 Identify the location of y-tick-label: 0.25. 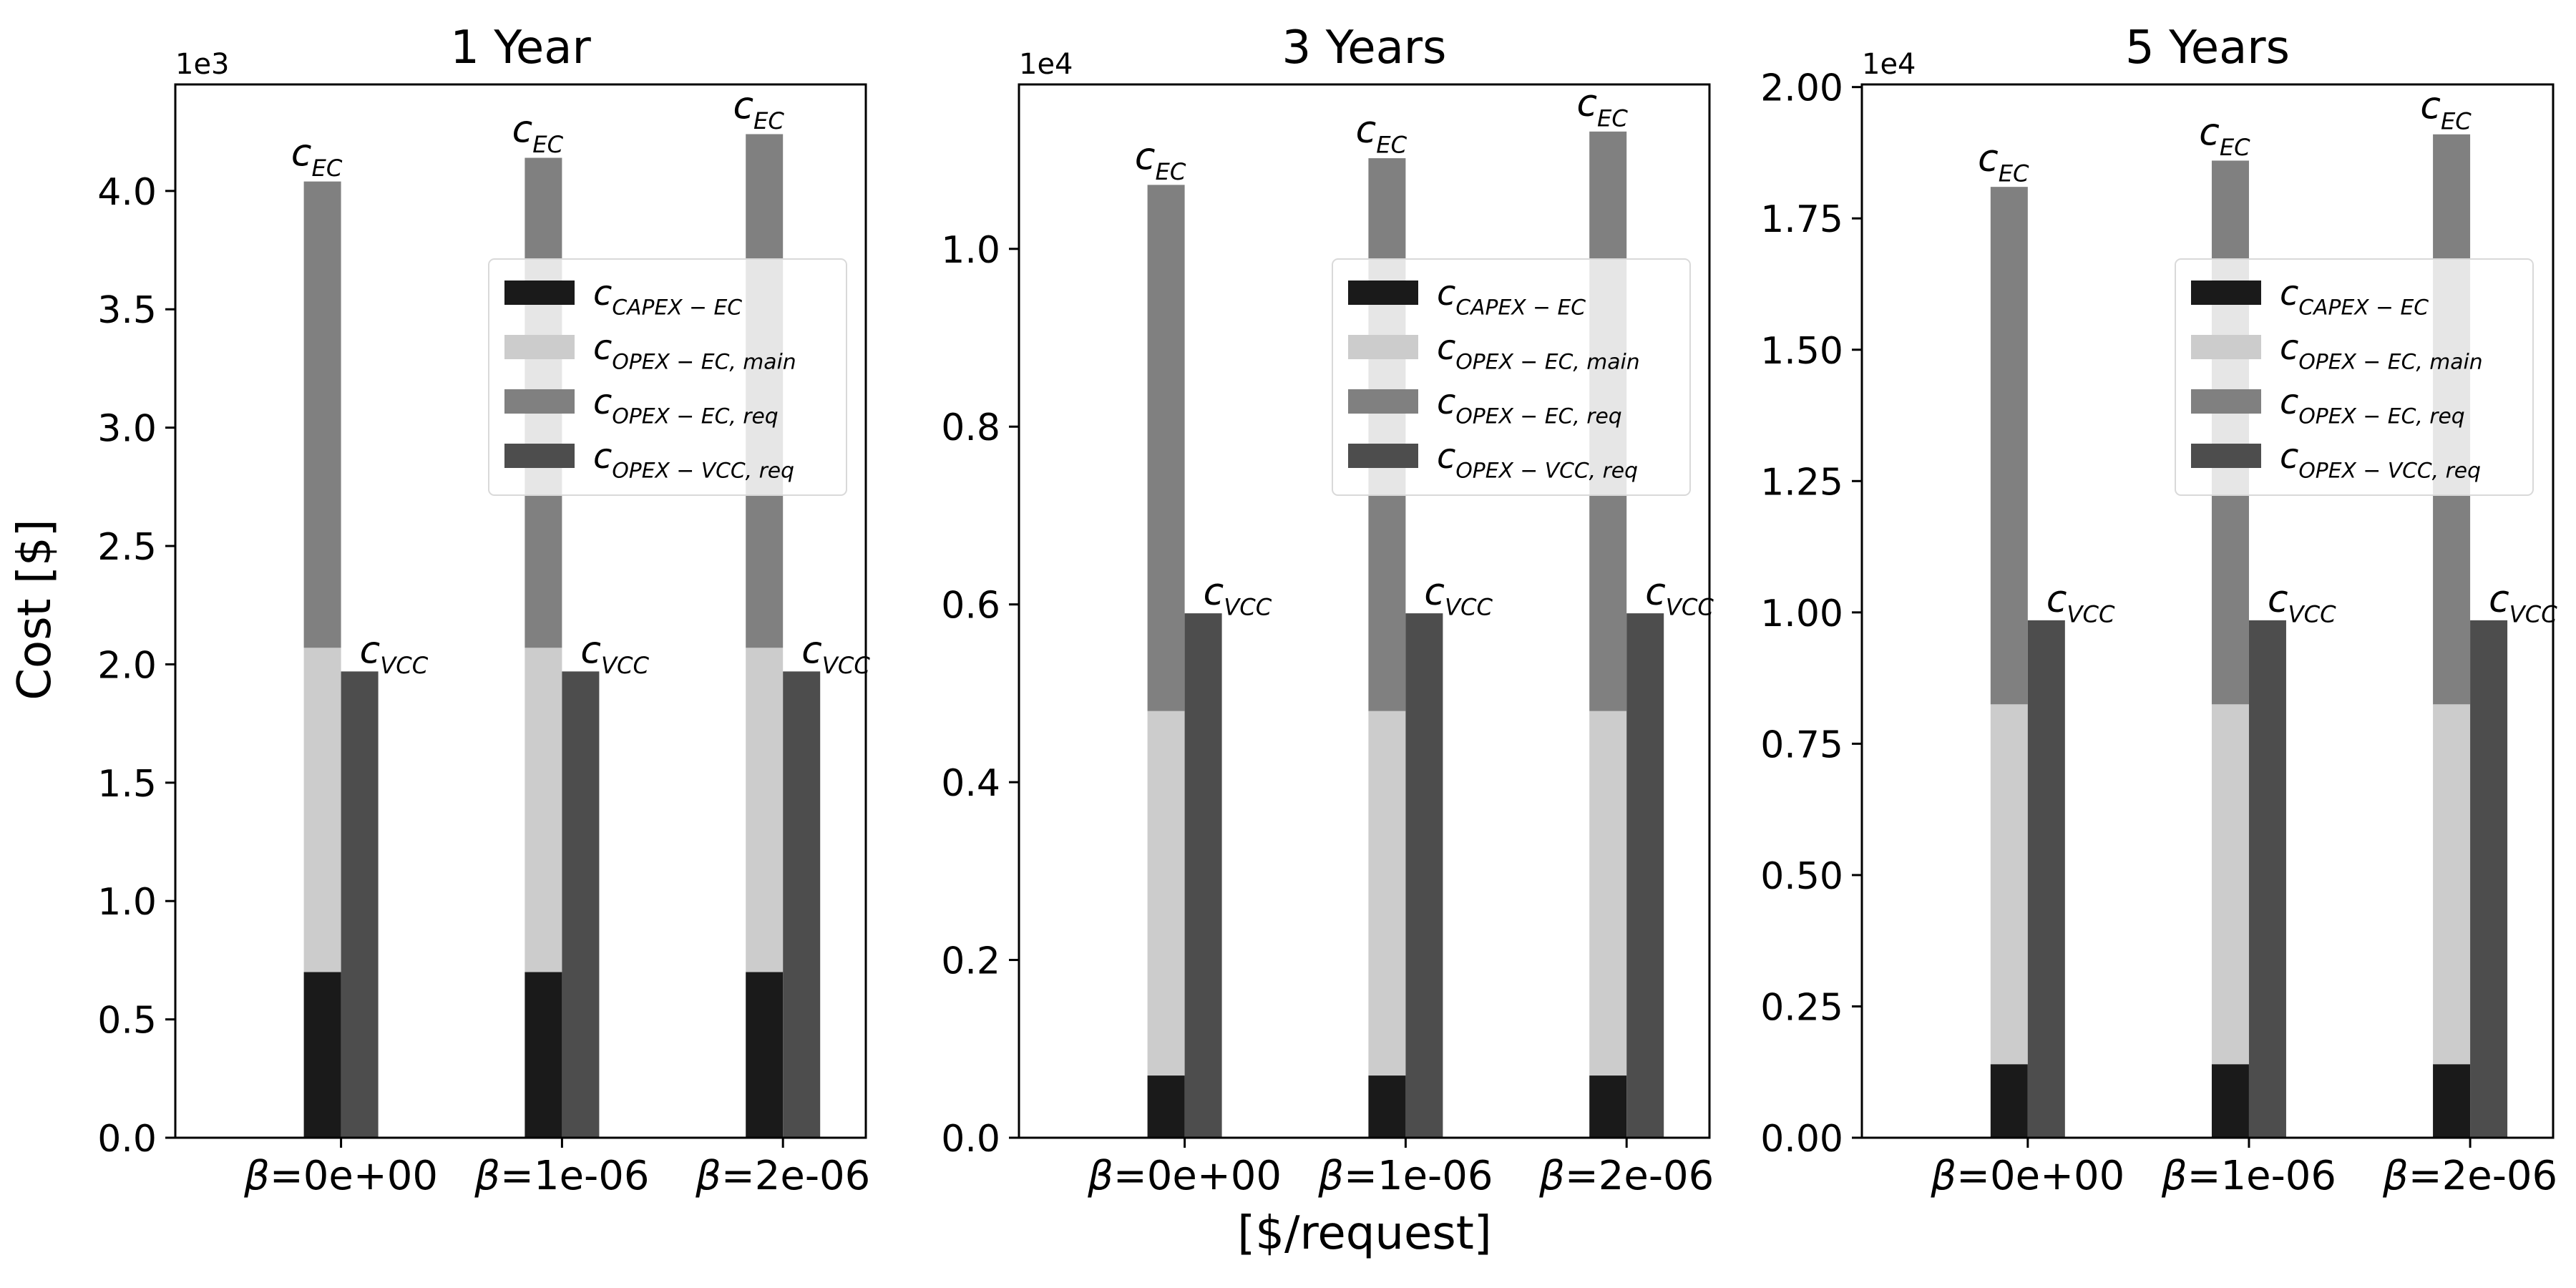
(1801, 1007).